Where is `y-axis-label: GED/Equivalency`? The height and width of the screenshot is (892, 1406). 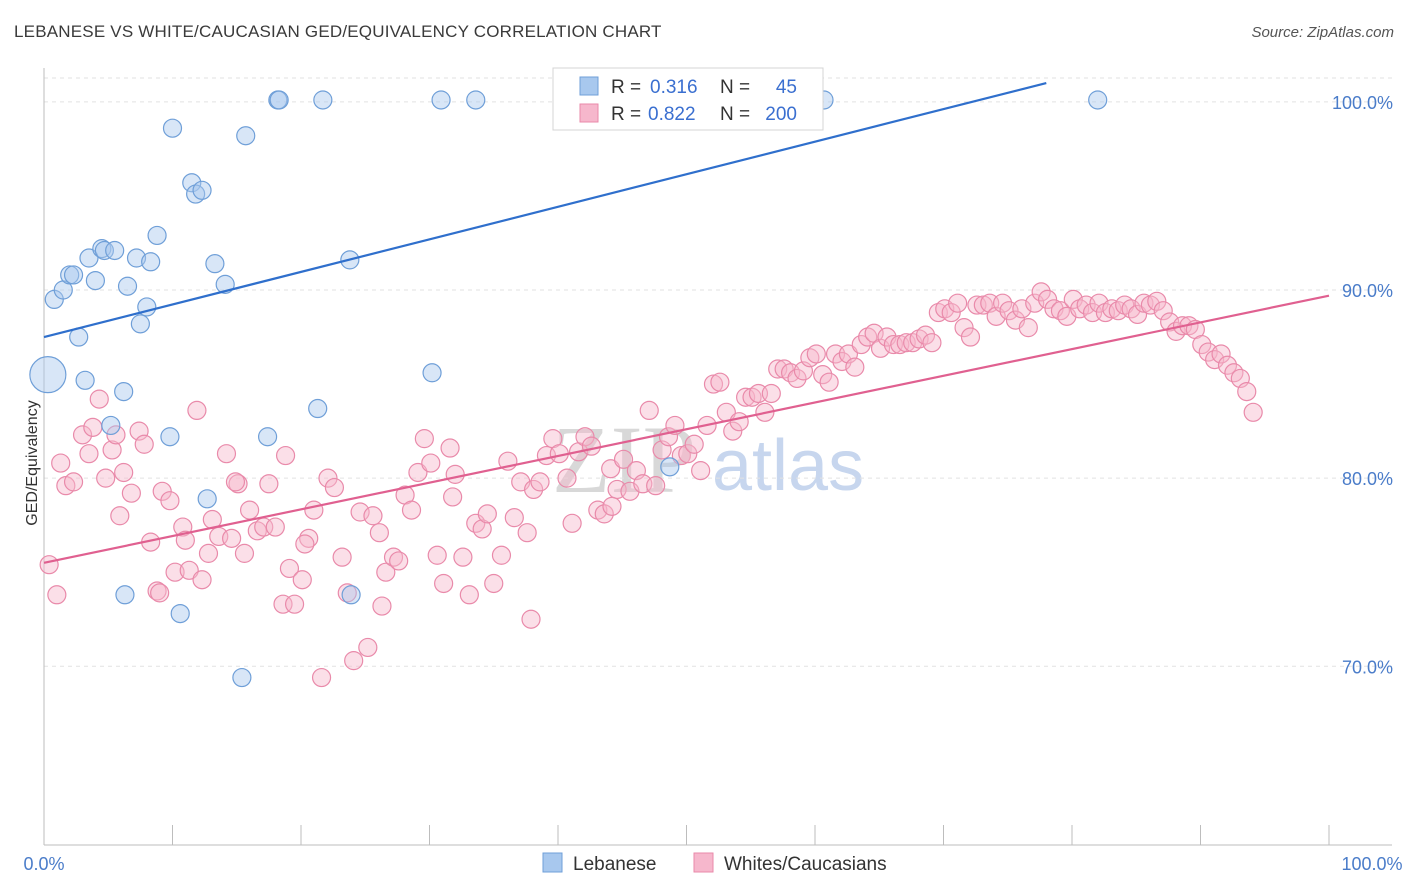
y-axis-label: GED/Equivalency is located at coordinates (32, 462).